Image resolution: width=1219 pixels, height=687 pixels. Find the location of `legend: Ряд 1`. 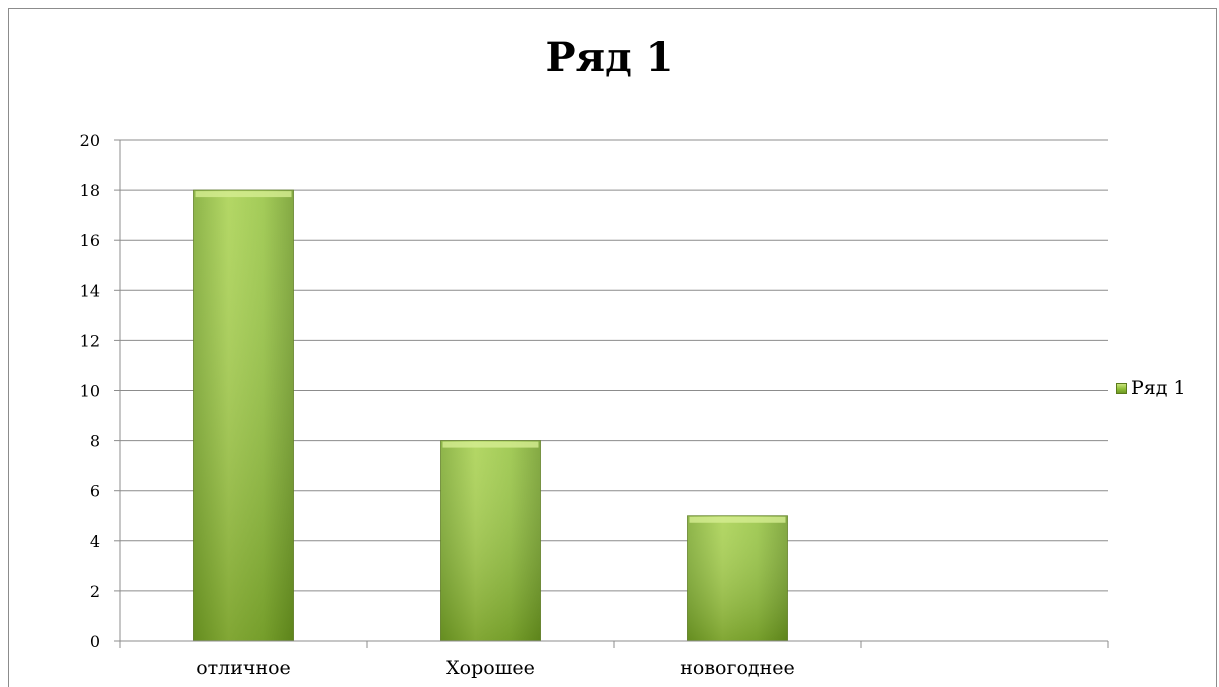

legend: Ряд 1 is located at coordinates (1151, 388).